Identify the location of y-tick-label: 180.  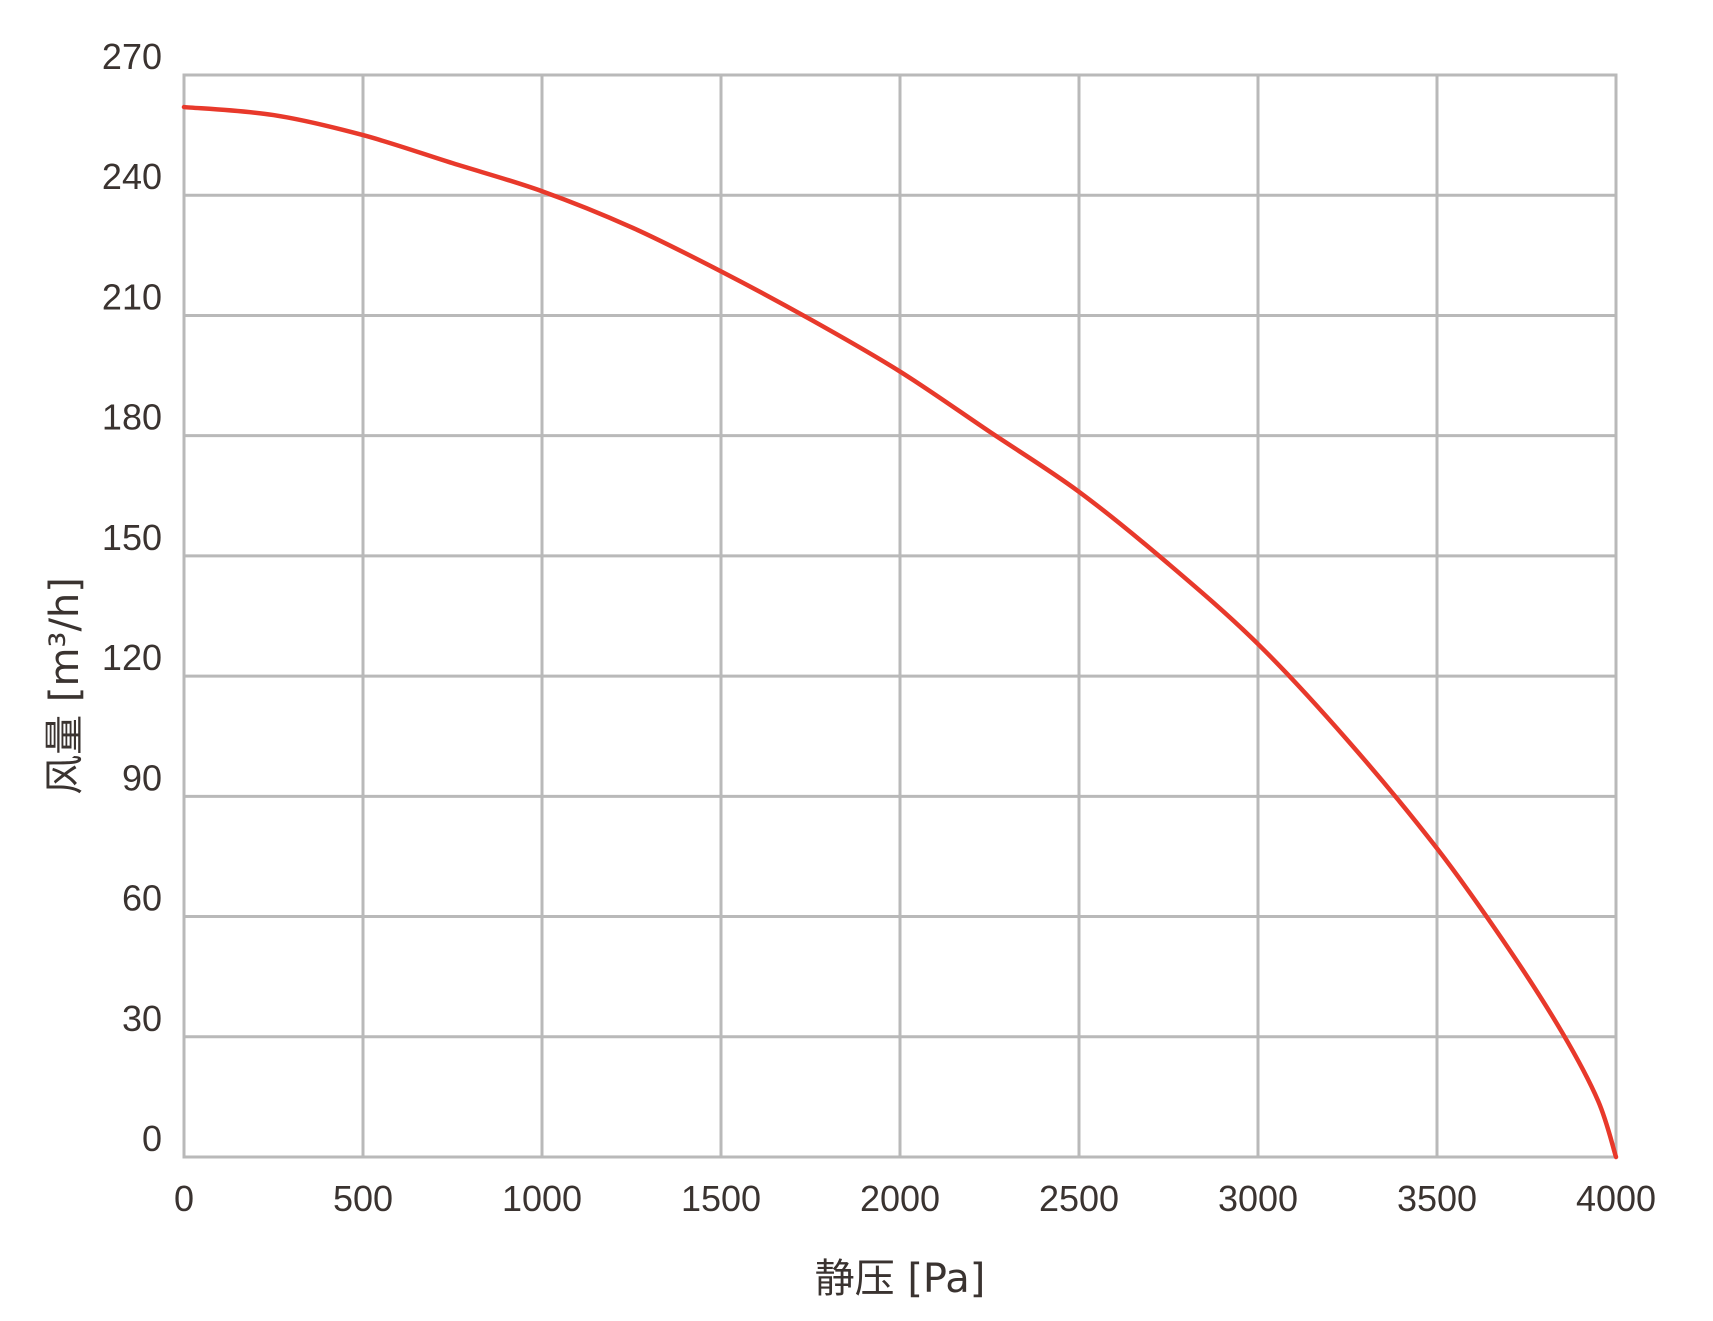
(132, 417).